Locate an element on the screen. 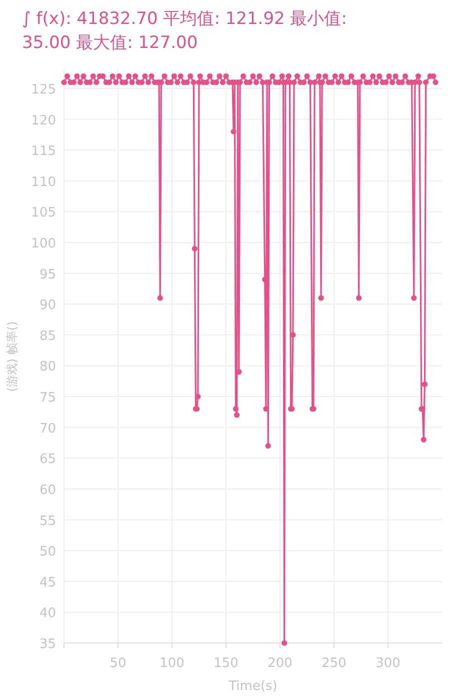  y-tick-label: 90 is located at coordinates (47, 306).